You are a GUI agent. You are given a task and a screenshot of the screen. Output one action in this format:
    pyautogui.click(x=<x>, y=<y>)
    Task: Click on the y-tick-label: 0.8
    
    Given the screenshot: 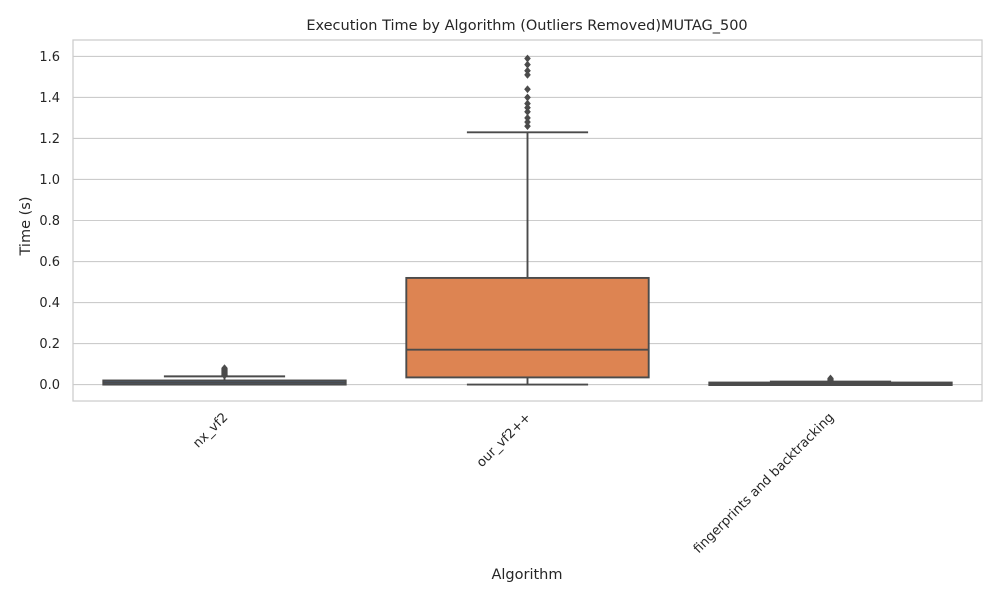 What is the action you would take?
    pyautogui.click(x=49, y=221)
    